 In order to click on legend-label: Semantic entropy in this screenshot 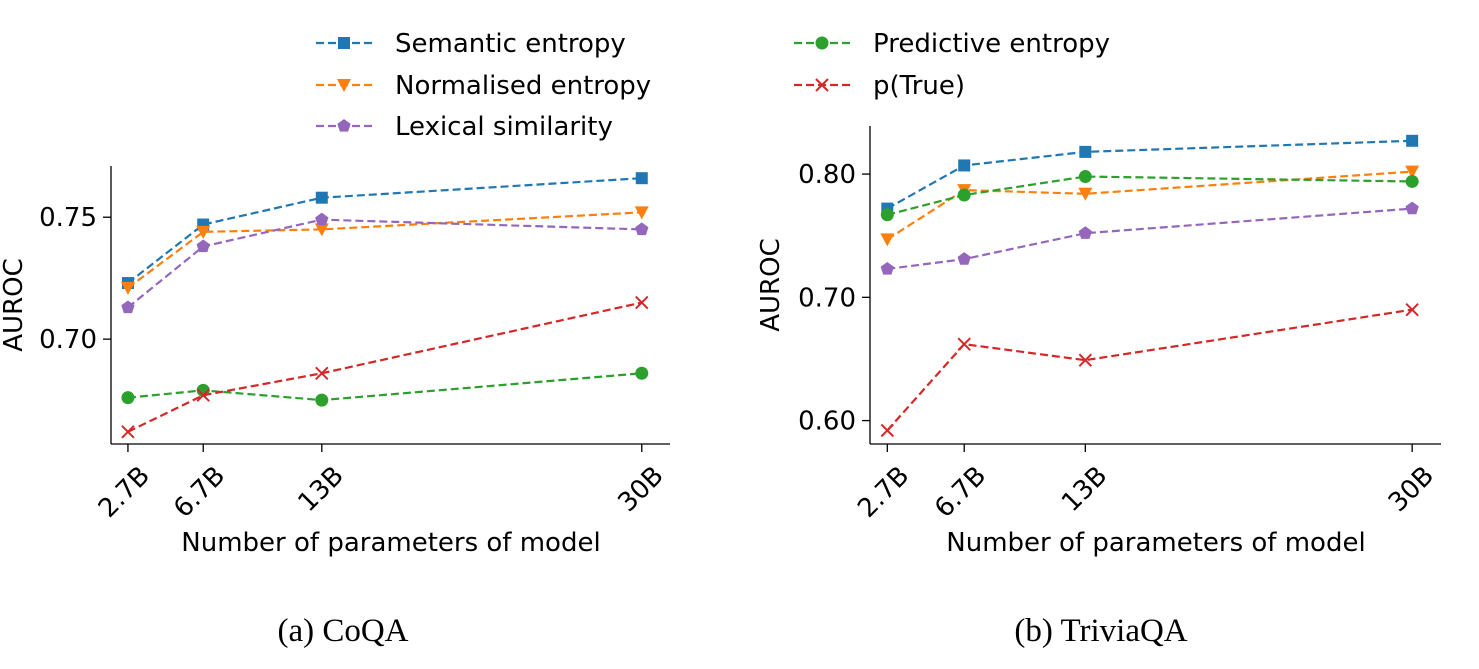, I will do `click(510, 44)`.